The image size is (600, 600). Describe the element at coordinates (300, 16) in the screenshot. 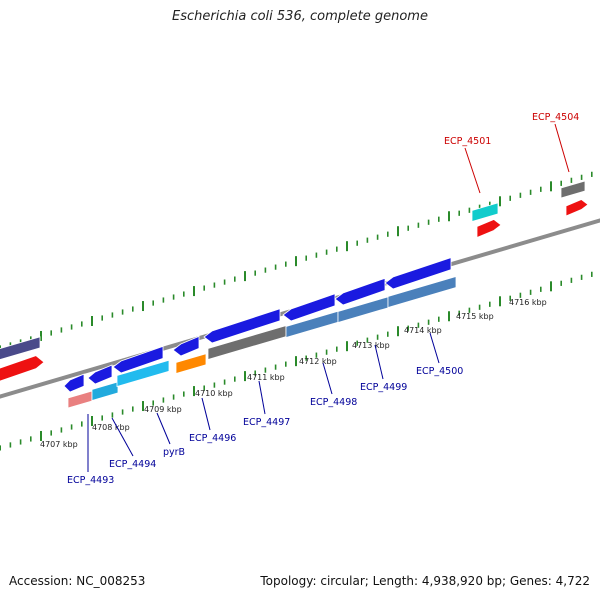

I see `map-title: Escherichia coli 536, complete genome` at that location.